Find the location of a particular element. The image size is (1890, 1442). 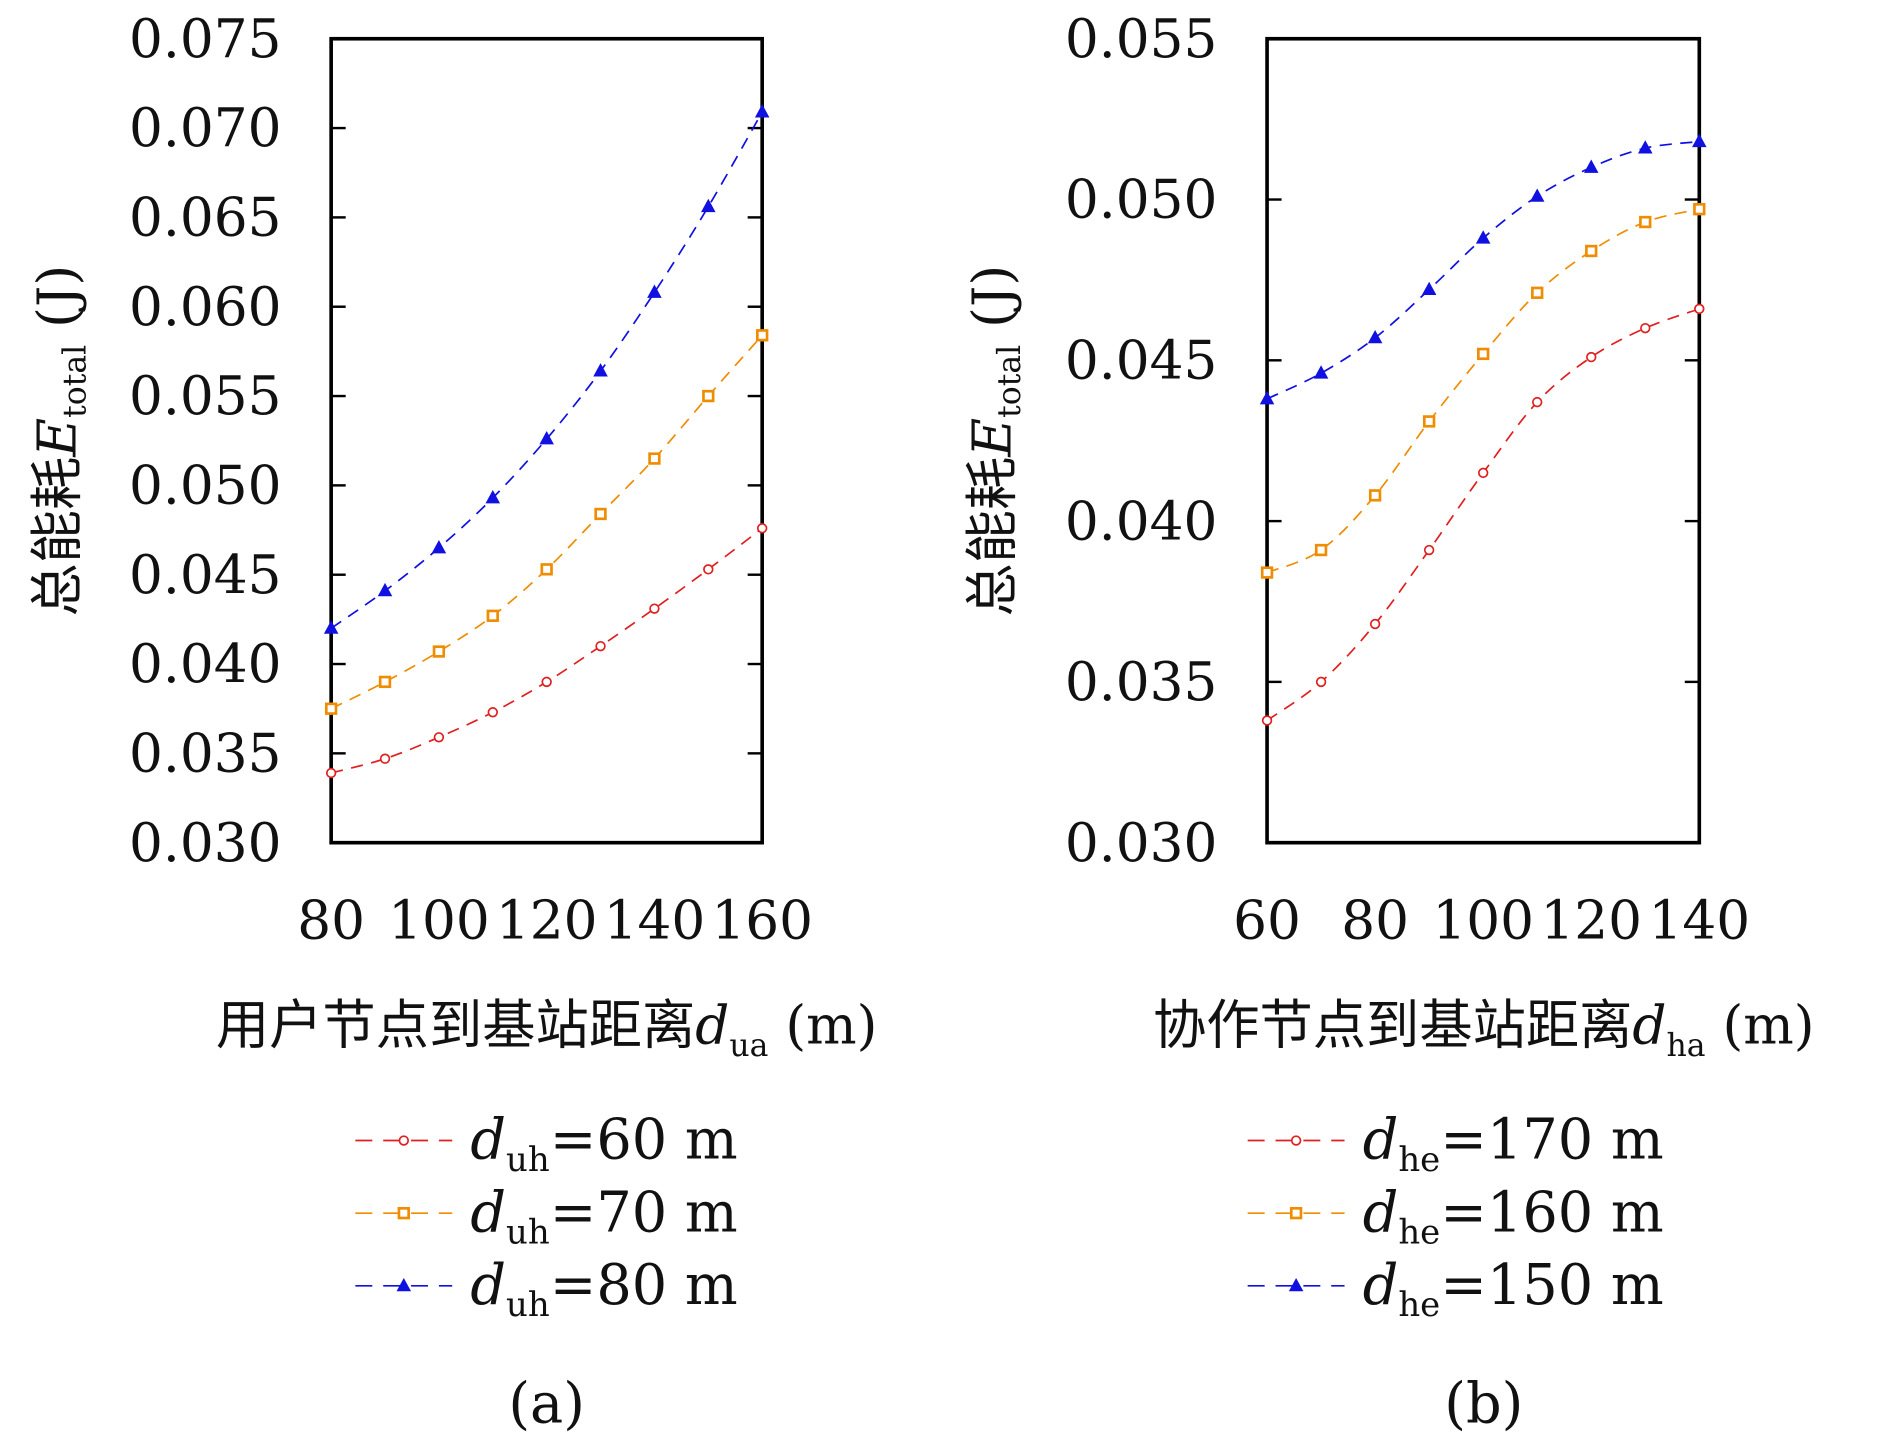

legend-marker-triangle is located at coordinates (1296, 1284).